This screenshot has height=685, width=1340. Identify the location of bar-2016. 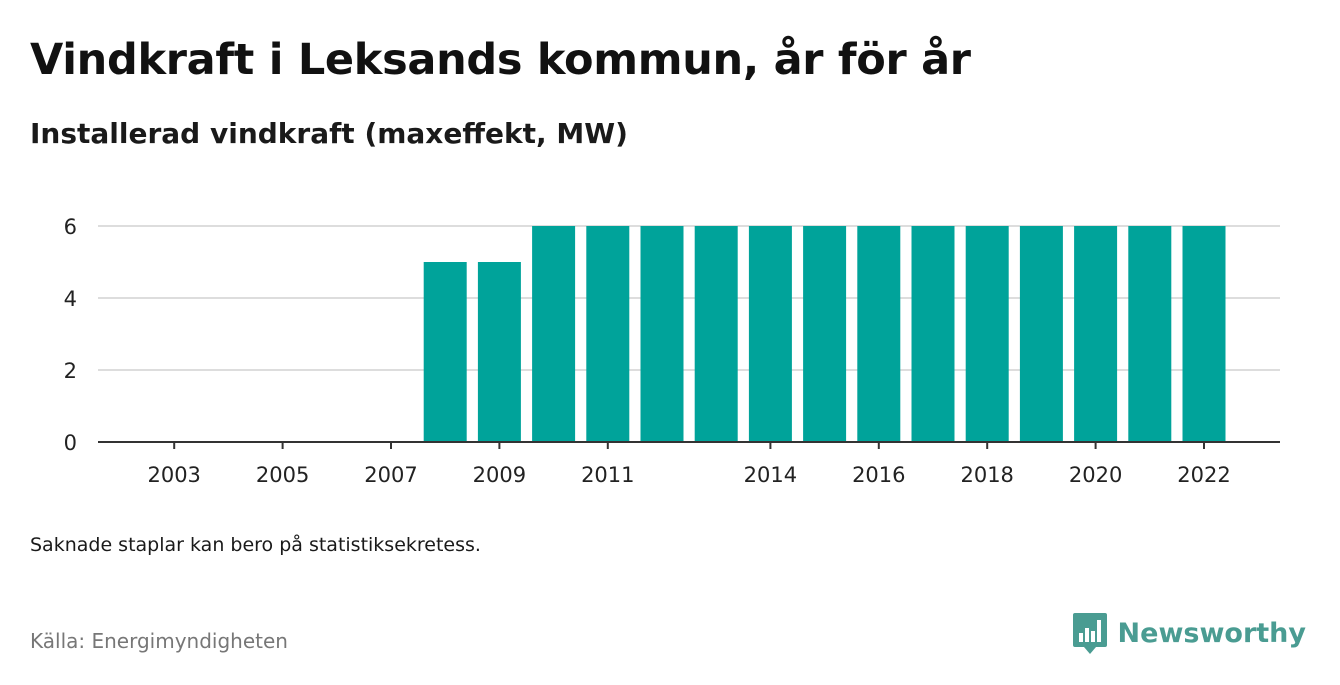
(879, 334).